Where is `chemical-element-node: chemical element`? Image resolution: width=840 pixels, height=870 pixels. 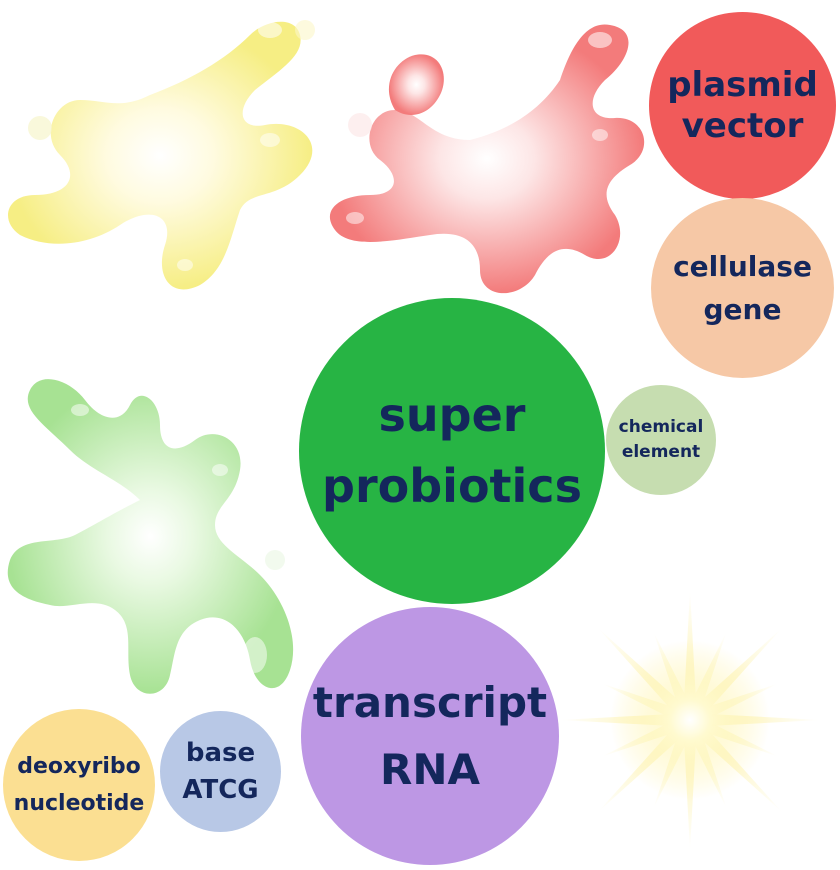
chemical-element-node: chemical element is located at coordinates (661, 440).